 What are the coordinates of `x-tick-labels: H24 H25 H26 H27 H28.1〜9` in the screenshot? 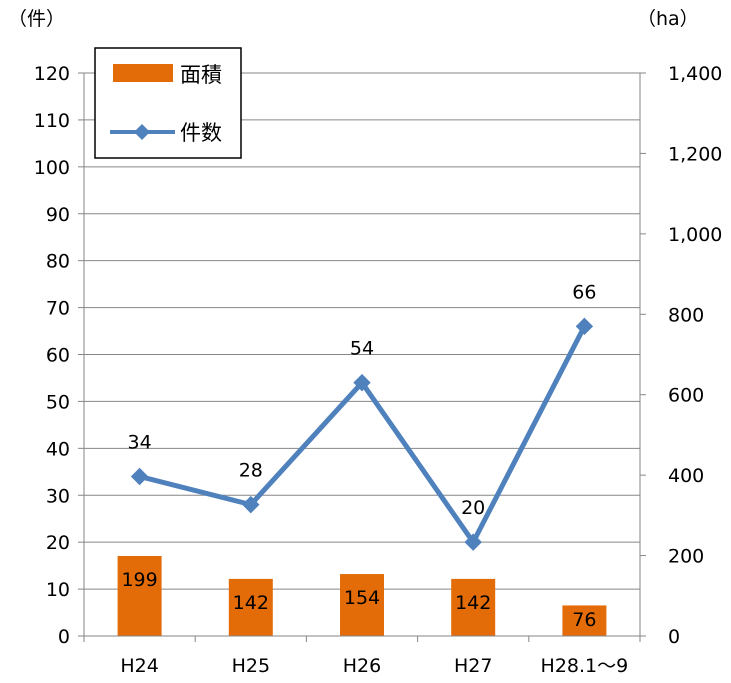 It's located at (374, 666).